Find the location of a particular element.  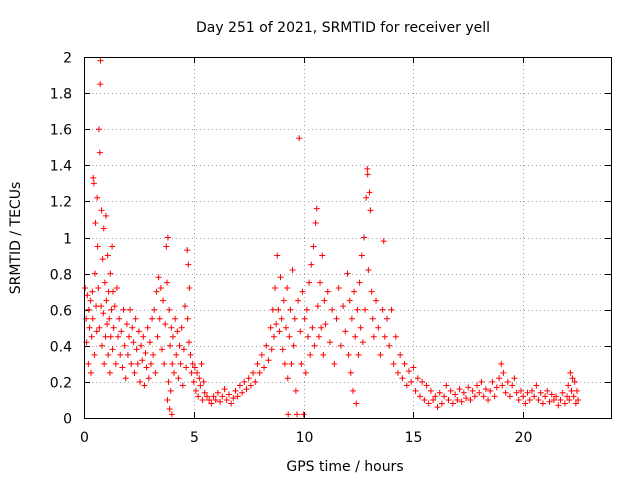

x-tick-label: 20 is located at coordinates (524, 438).